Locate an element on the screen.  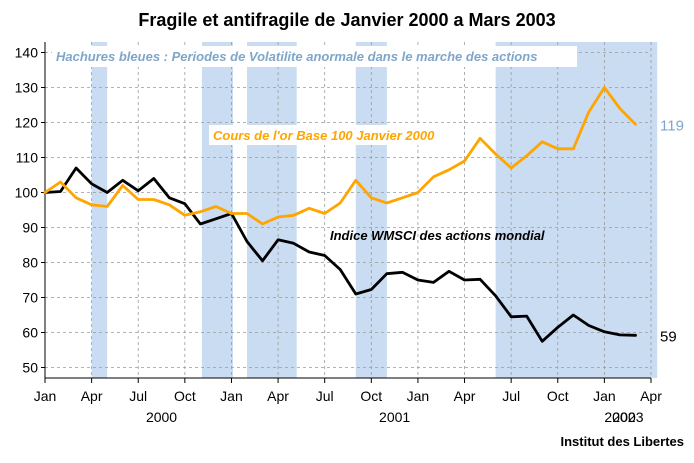
end-label-stocks: 59 is located at coordinates (668, 336).